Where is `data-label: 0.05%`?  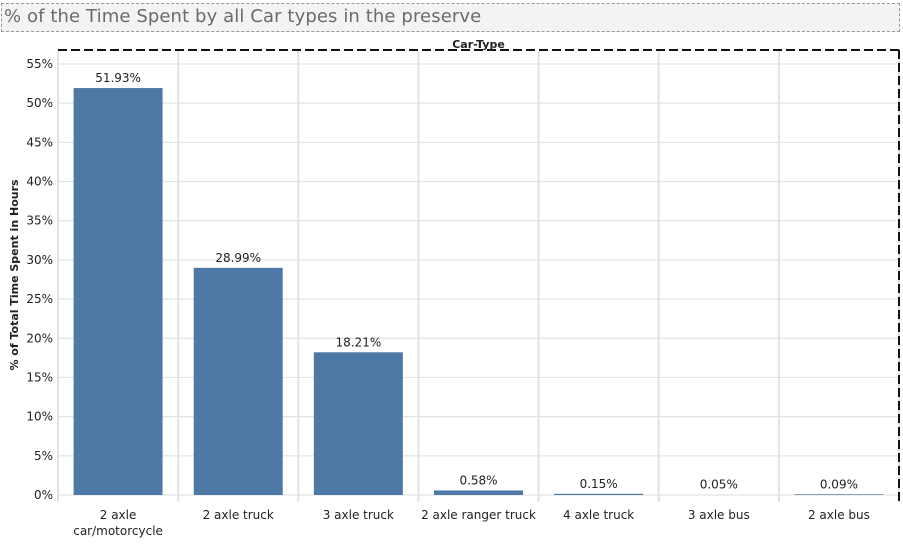 data-label: 0.05% is located at coordinates (719, 485).